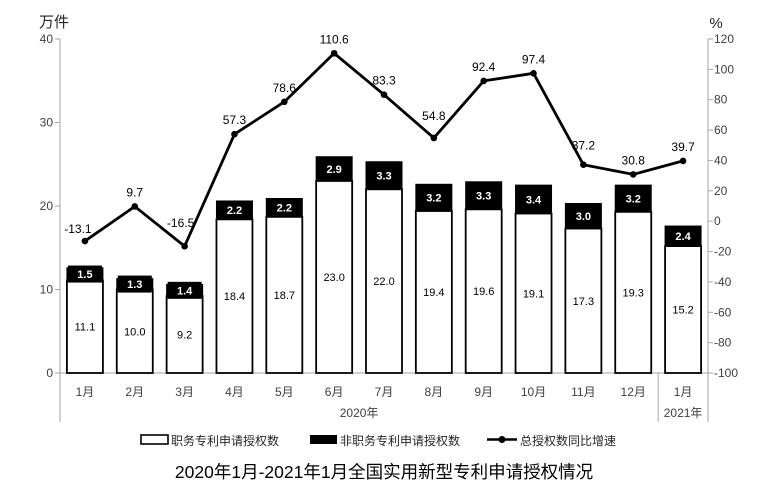  Describe the element at coordinates (533, 294) in the screenshot. I see `bar-service-value-label: 19.1` at that location.